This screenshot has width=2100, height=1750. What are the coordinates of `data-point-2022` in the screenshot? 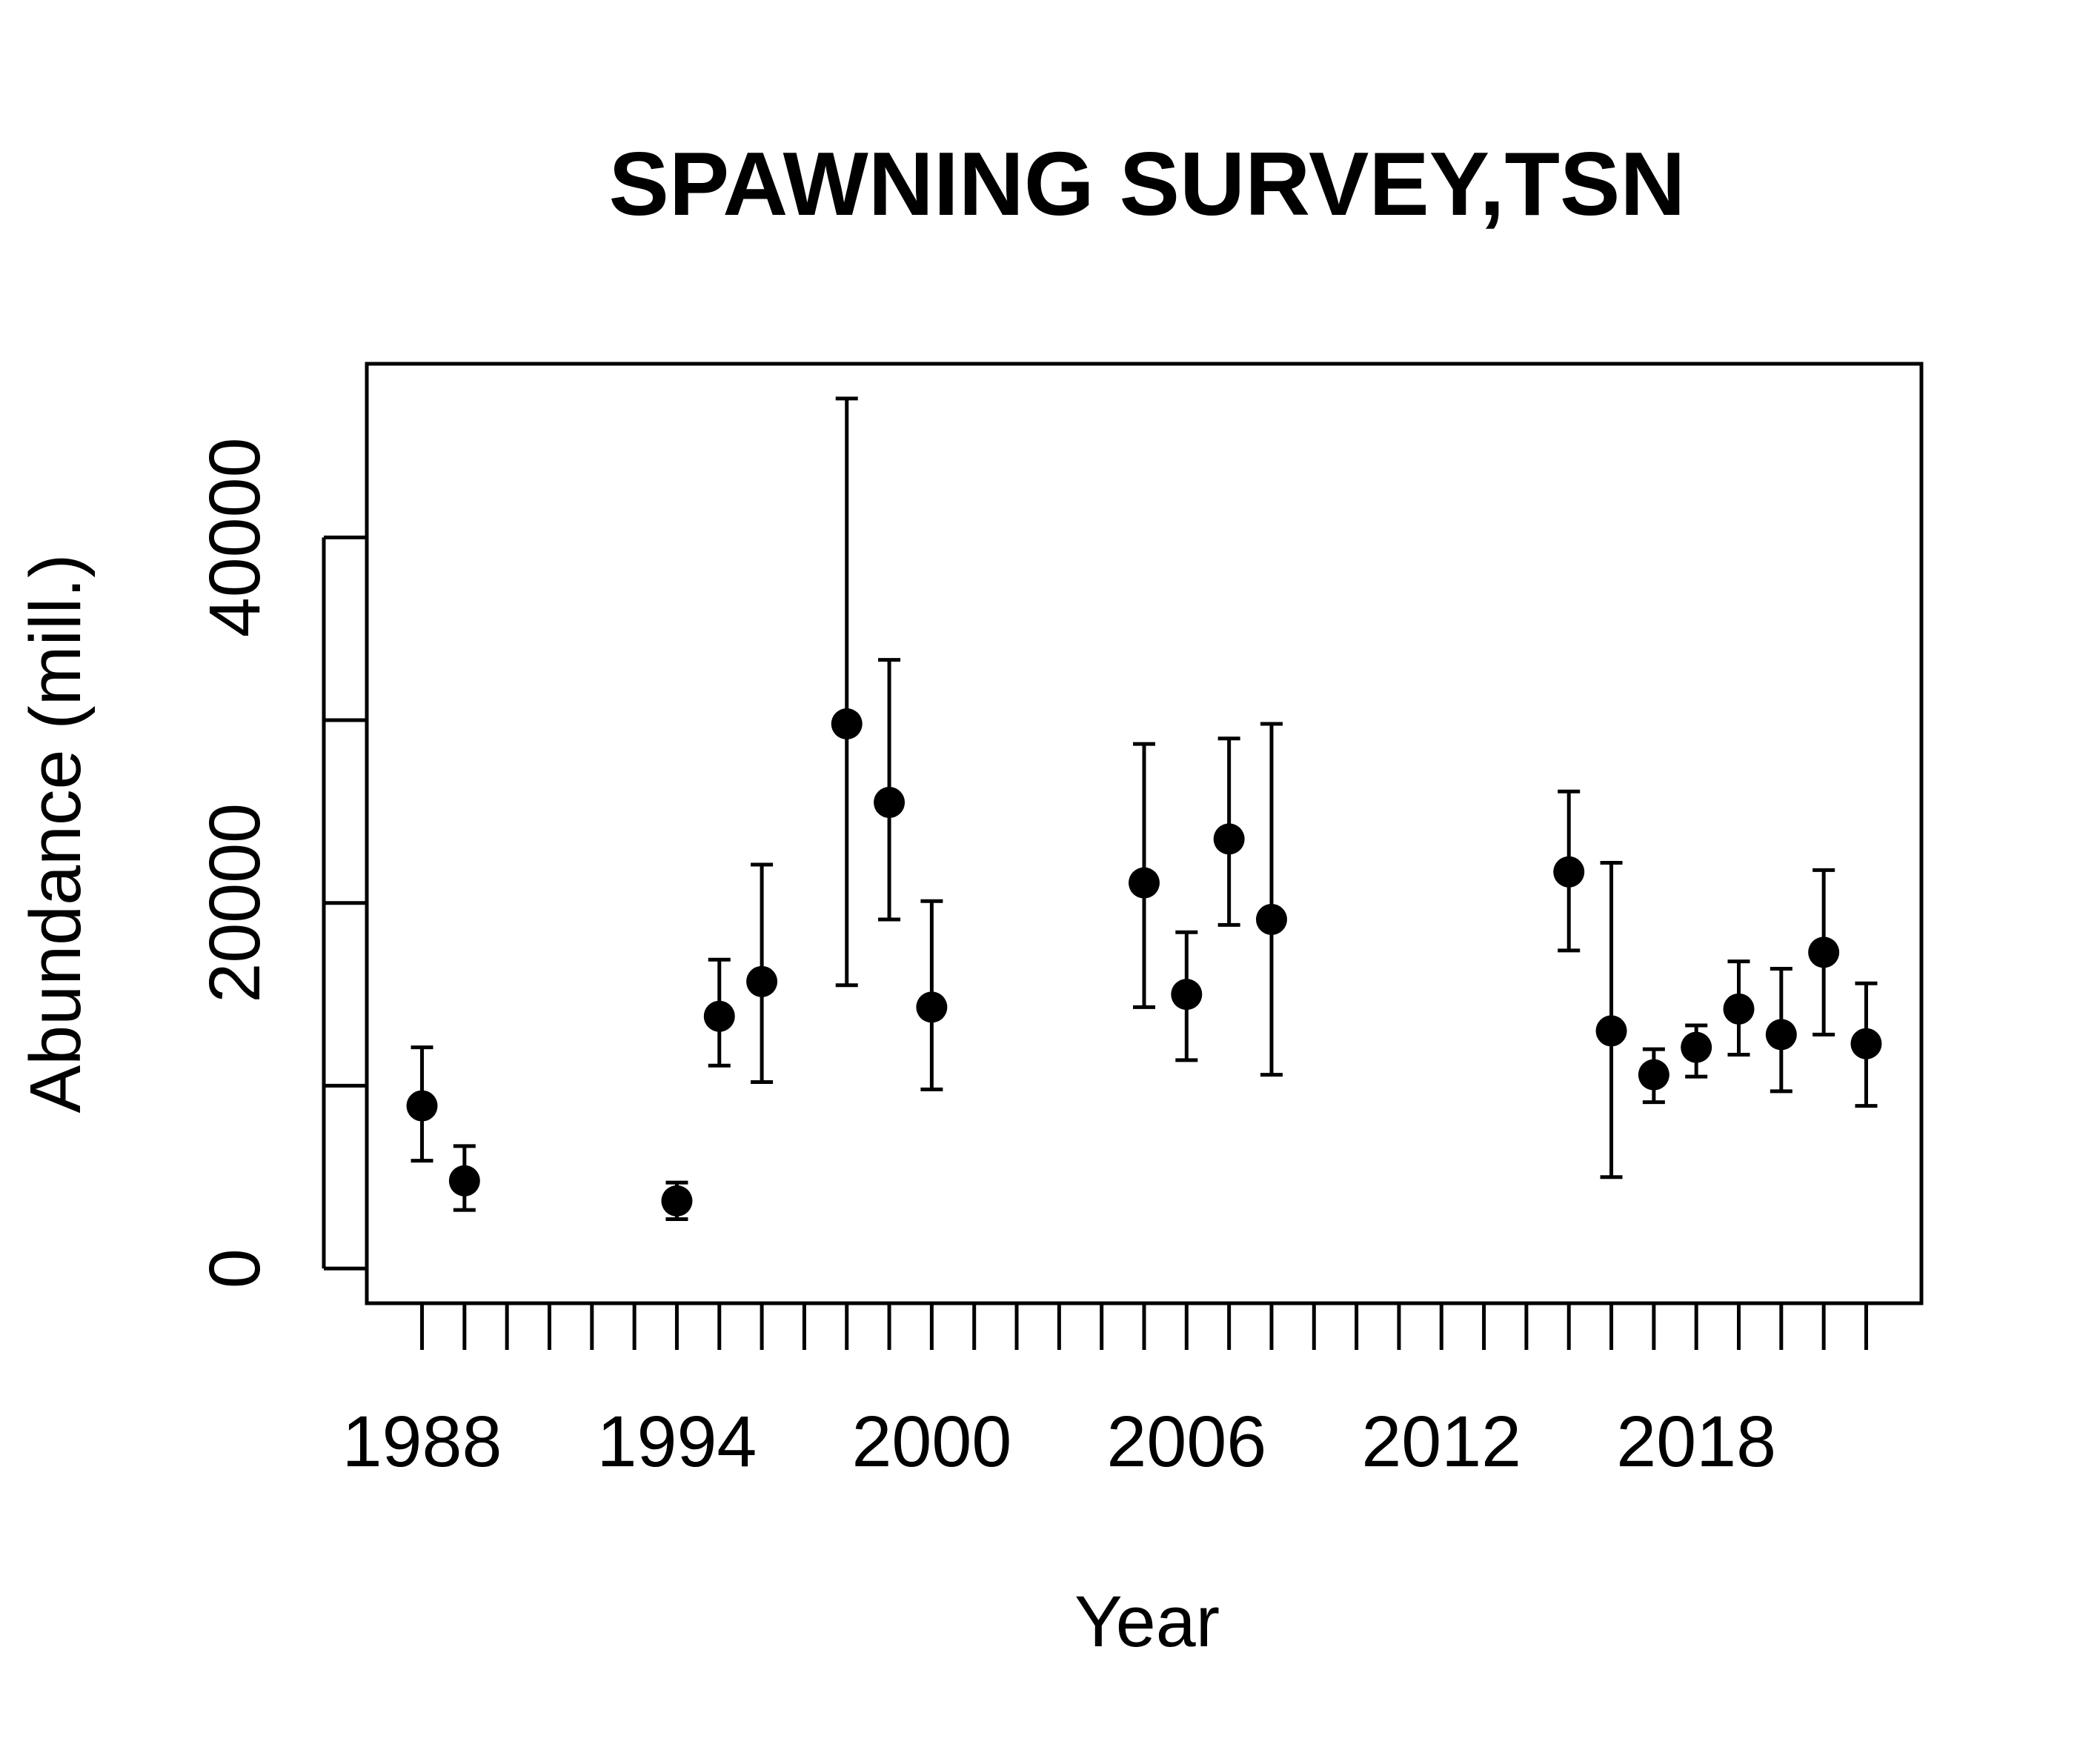 It's located at (1866, 1043).